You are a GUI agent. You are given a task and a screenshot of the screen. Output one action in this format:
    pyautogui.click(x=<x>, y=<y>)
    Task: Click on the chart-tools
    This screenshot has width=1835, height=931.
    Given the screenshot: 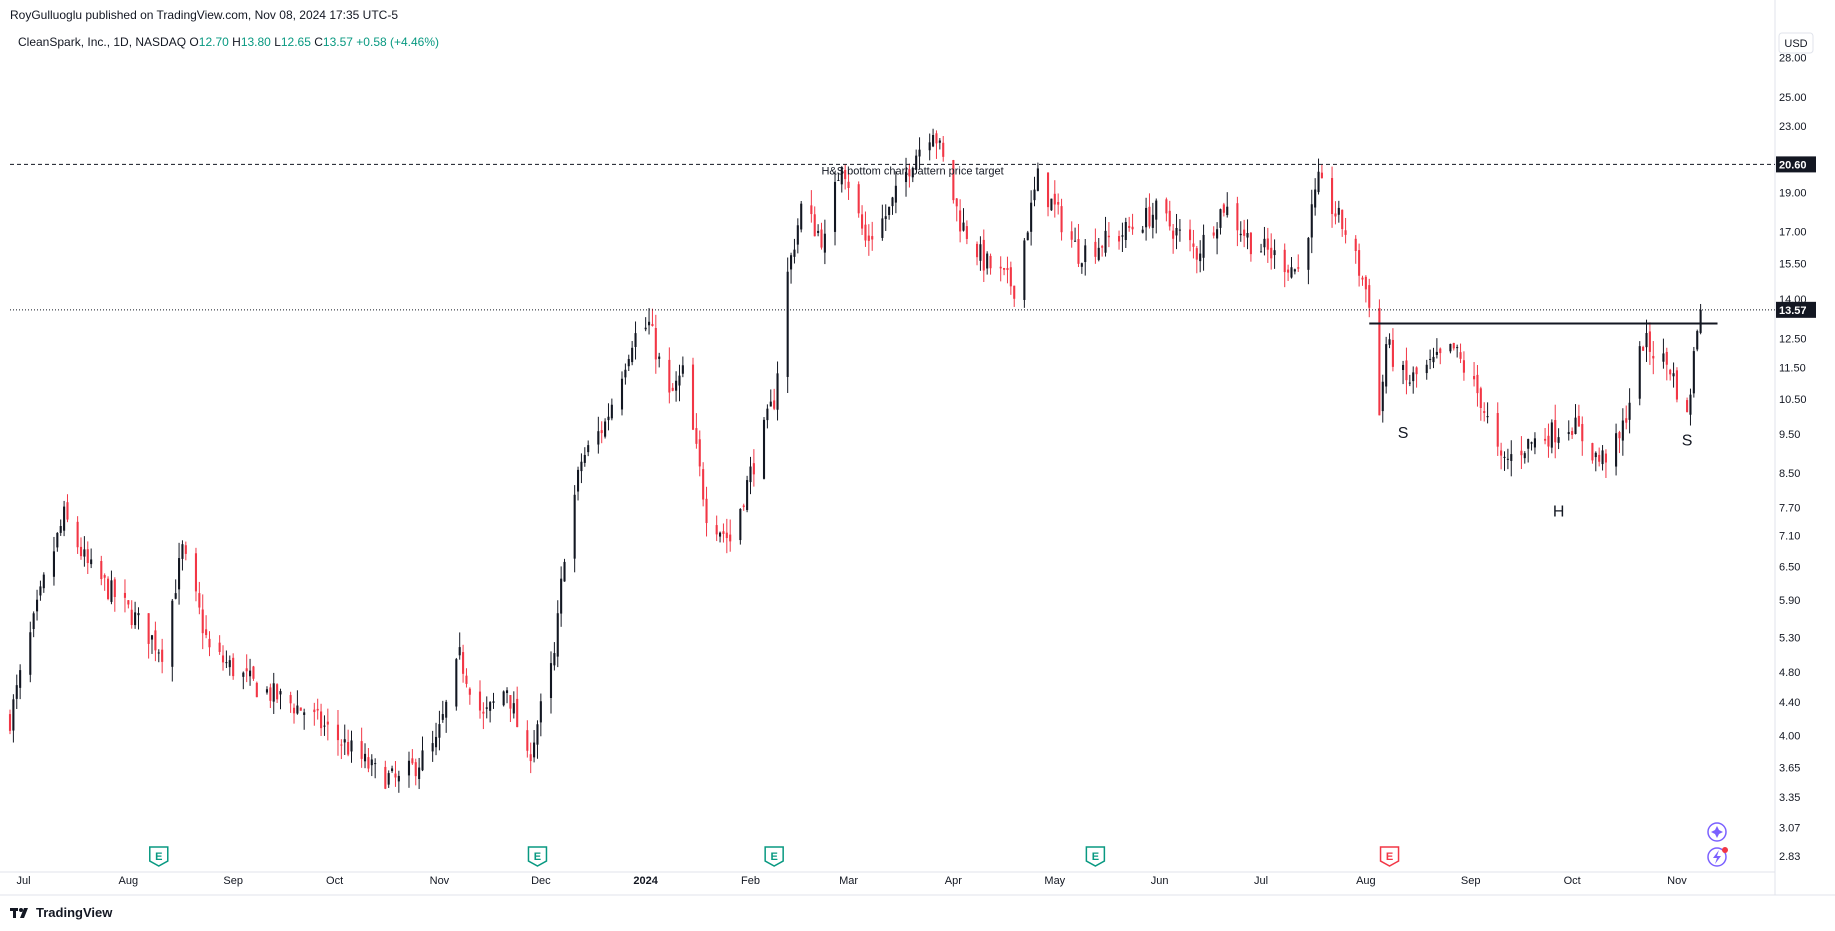 What is the action you would take?
    pyautogui.click(x=1717, y=844)
    